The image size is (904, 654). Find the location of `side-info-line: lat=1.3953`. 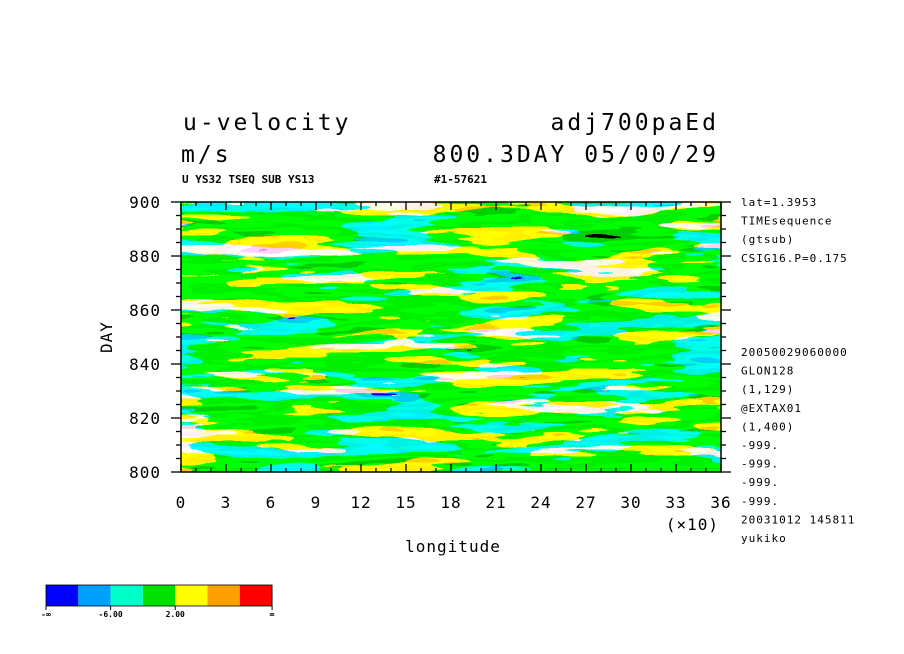

side-info-line: lat=1.3953 is located at coordinates (779, 202).